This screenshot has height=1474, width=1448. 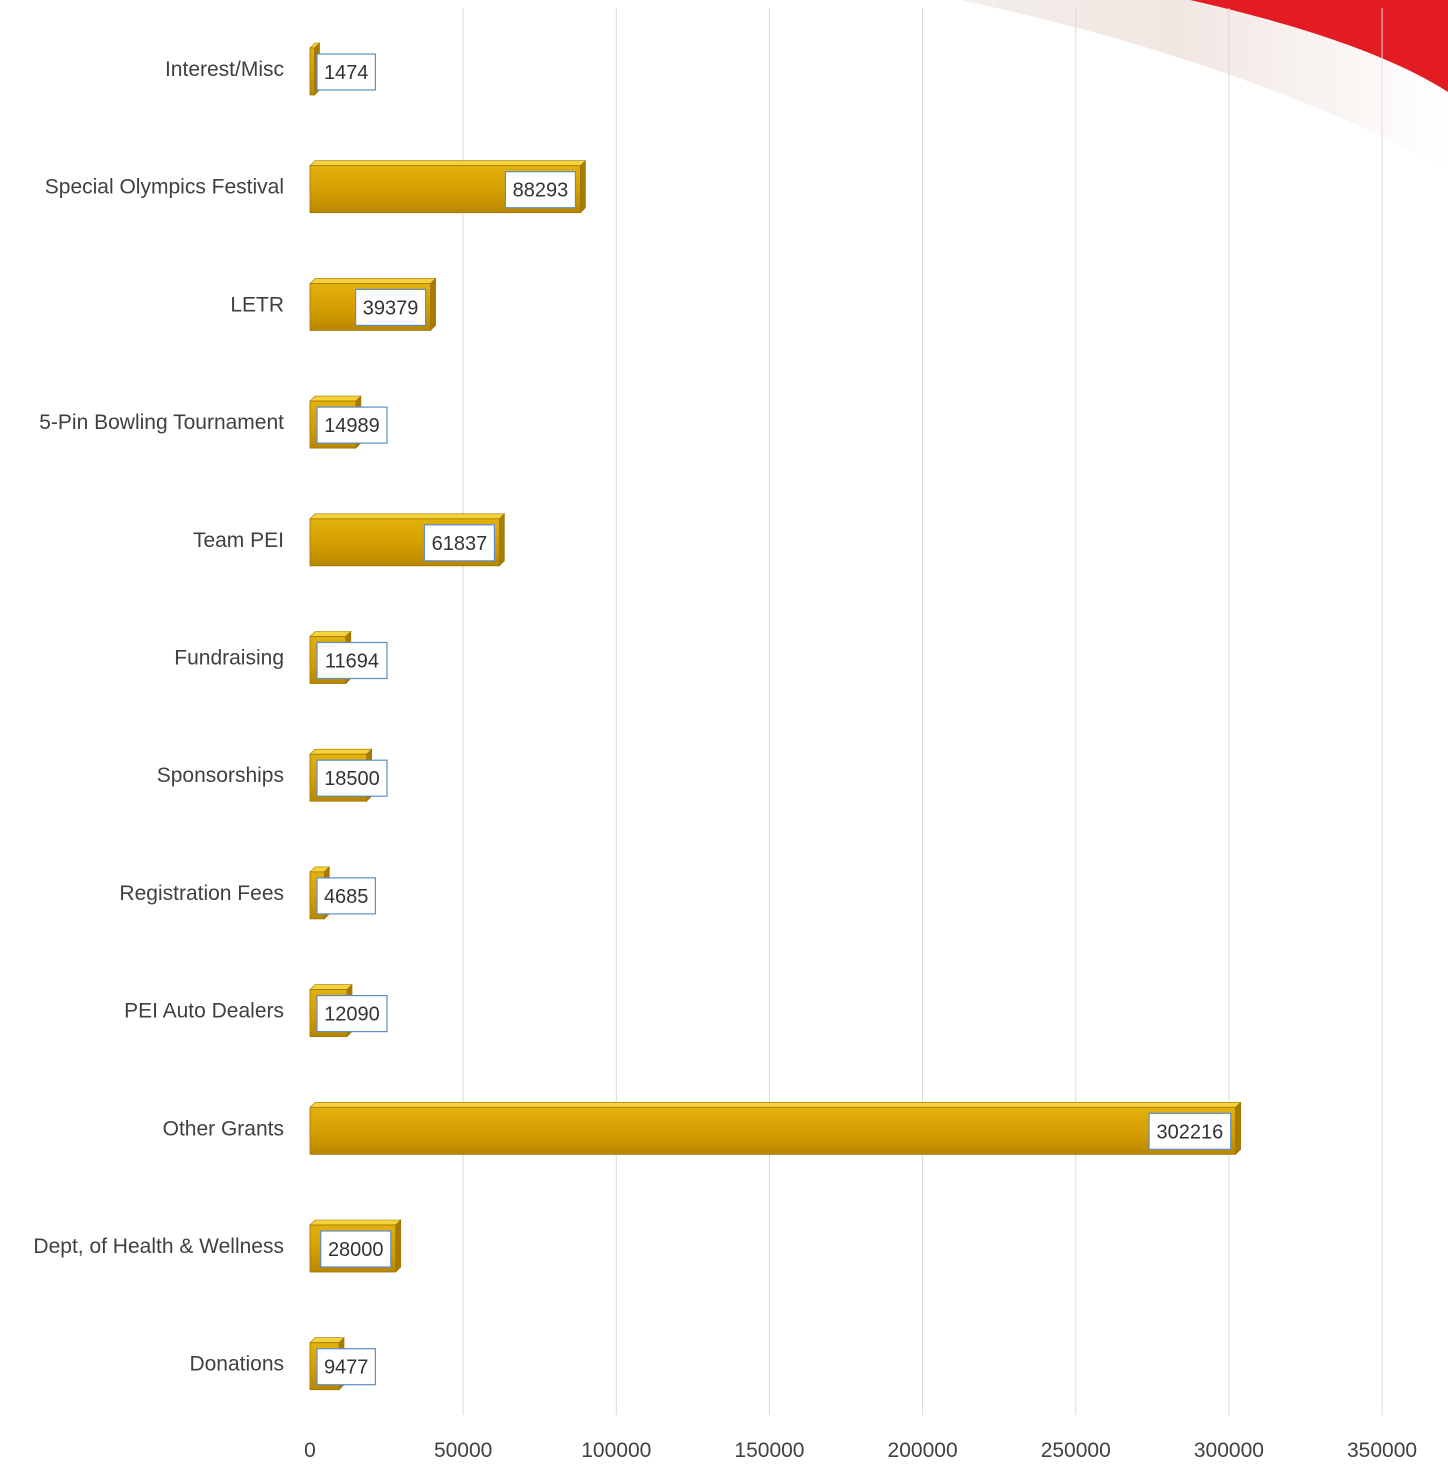 What do you see at coordinates (1382, 1450) in the screenshot?
I see `x-tick-label: 350000` at bounding box center [1382, 1450].